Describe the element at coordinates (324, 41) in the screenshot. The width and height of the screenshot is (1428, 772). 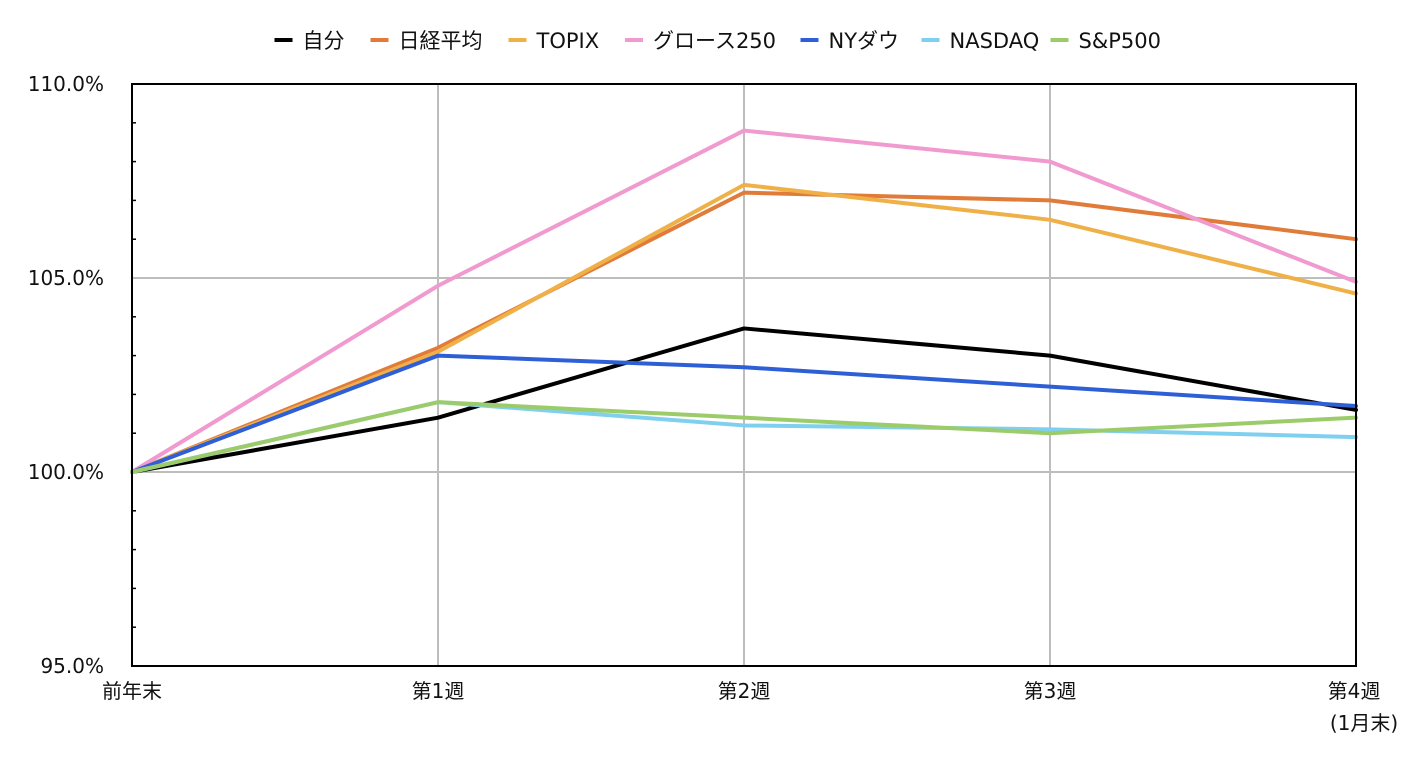
I see `legend-label: 自分` at that location.